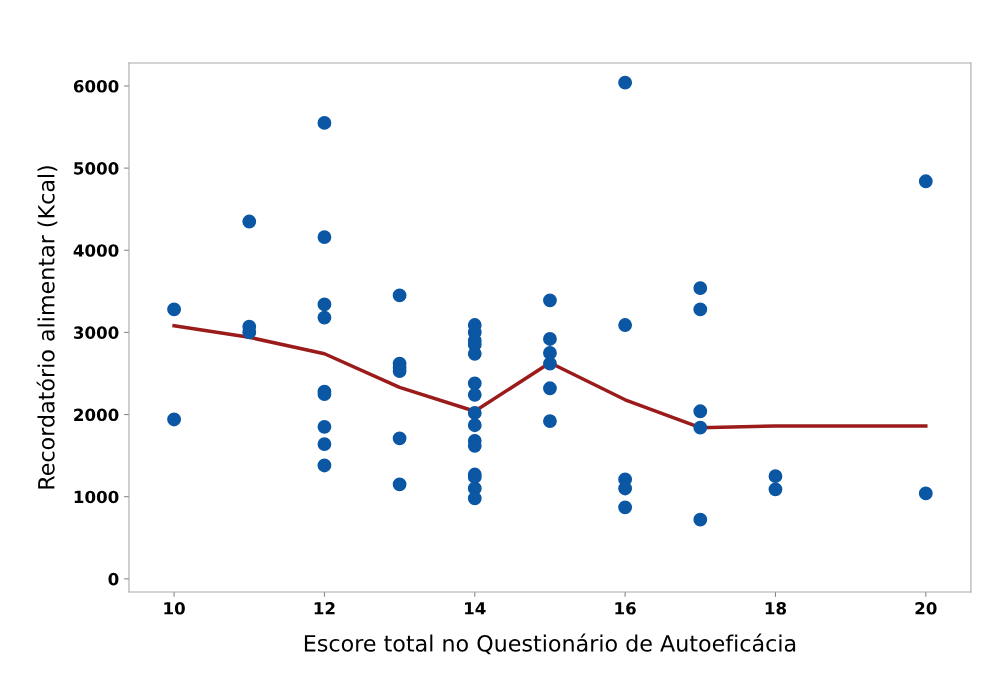 The width and height of the screenshot is (1003, 675). I want to click on y-axis-title: Recordatório alimentar (Kcal), so click(47, 327).